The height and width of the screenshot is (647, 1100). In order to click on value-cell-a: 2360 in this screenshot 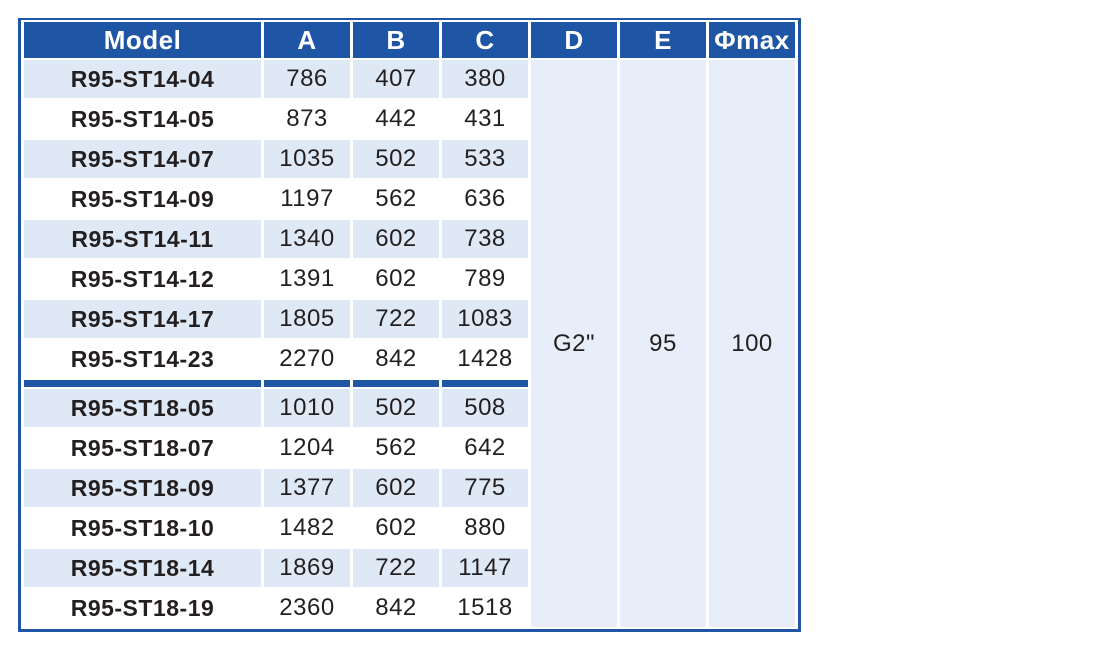, I will do `click(307, 608)`.